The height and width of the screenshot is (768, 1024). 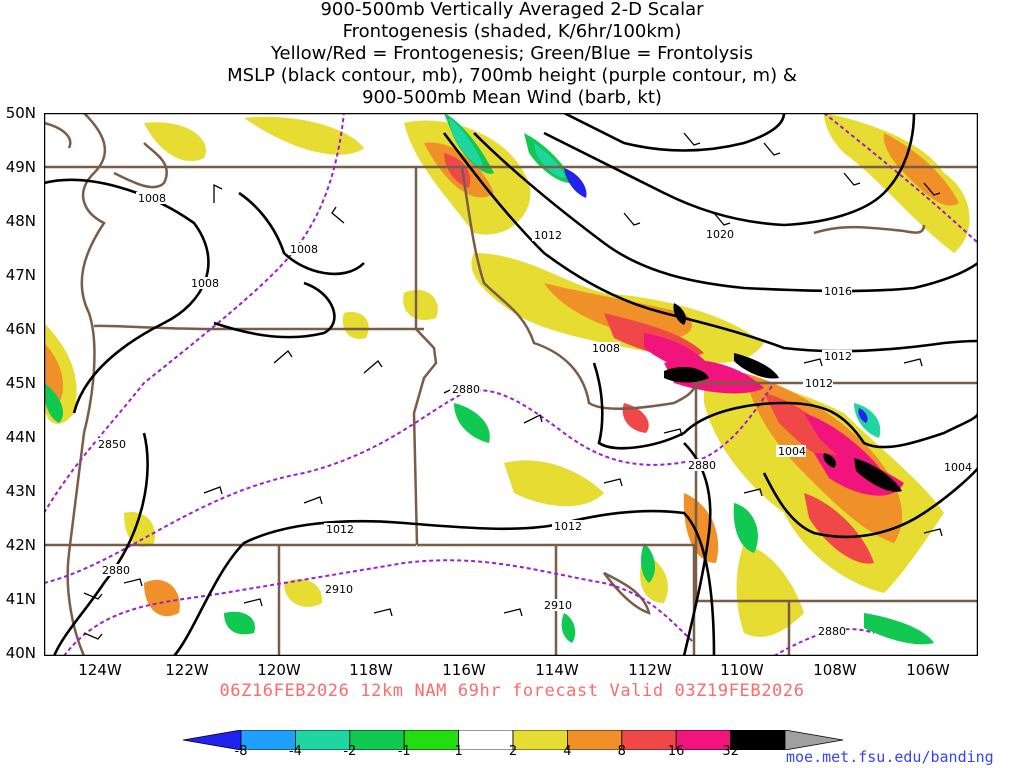 What do you see at coordinates (20, 329) in the screenshot?
I see `lat-label-46n: 46N` at bounding box center [20, 329].